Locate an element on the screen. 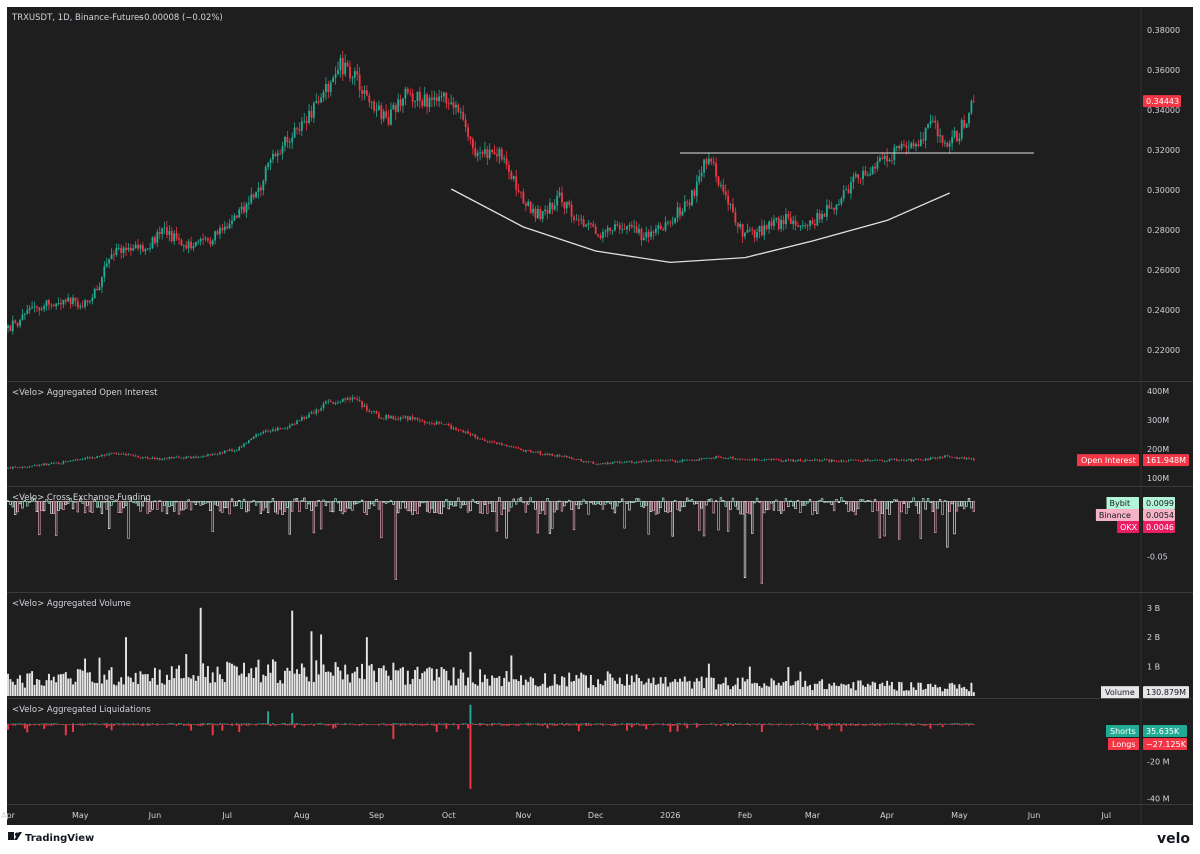  volume-panel is located at coordinates (491, 651).